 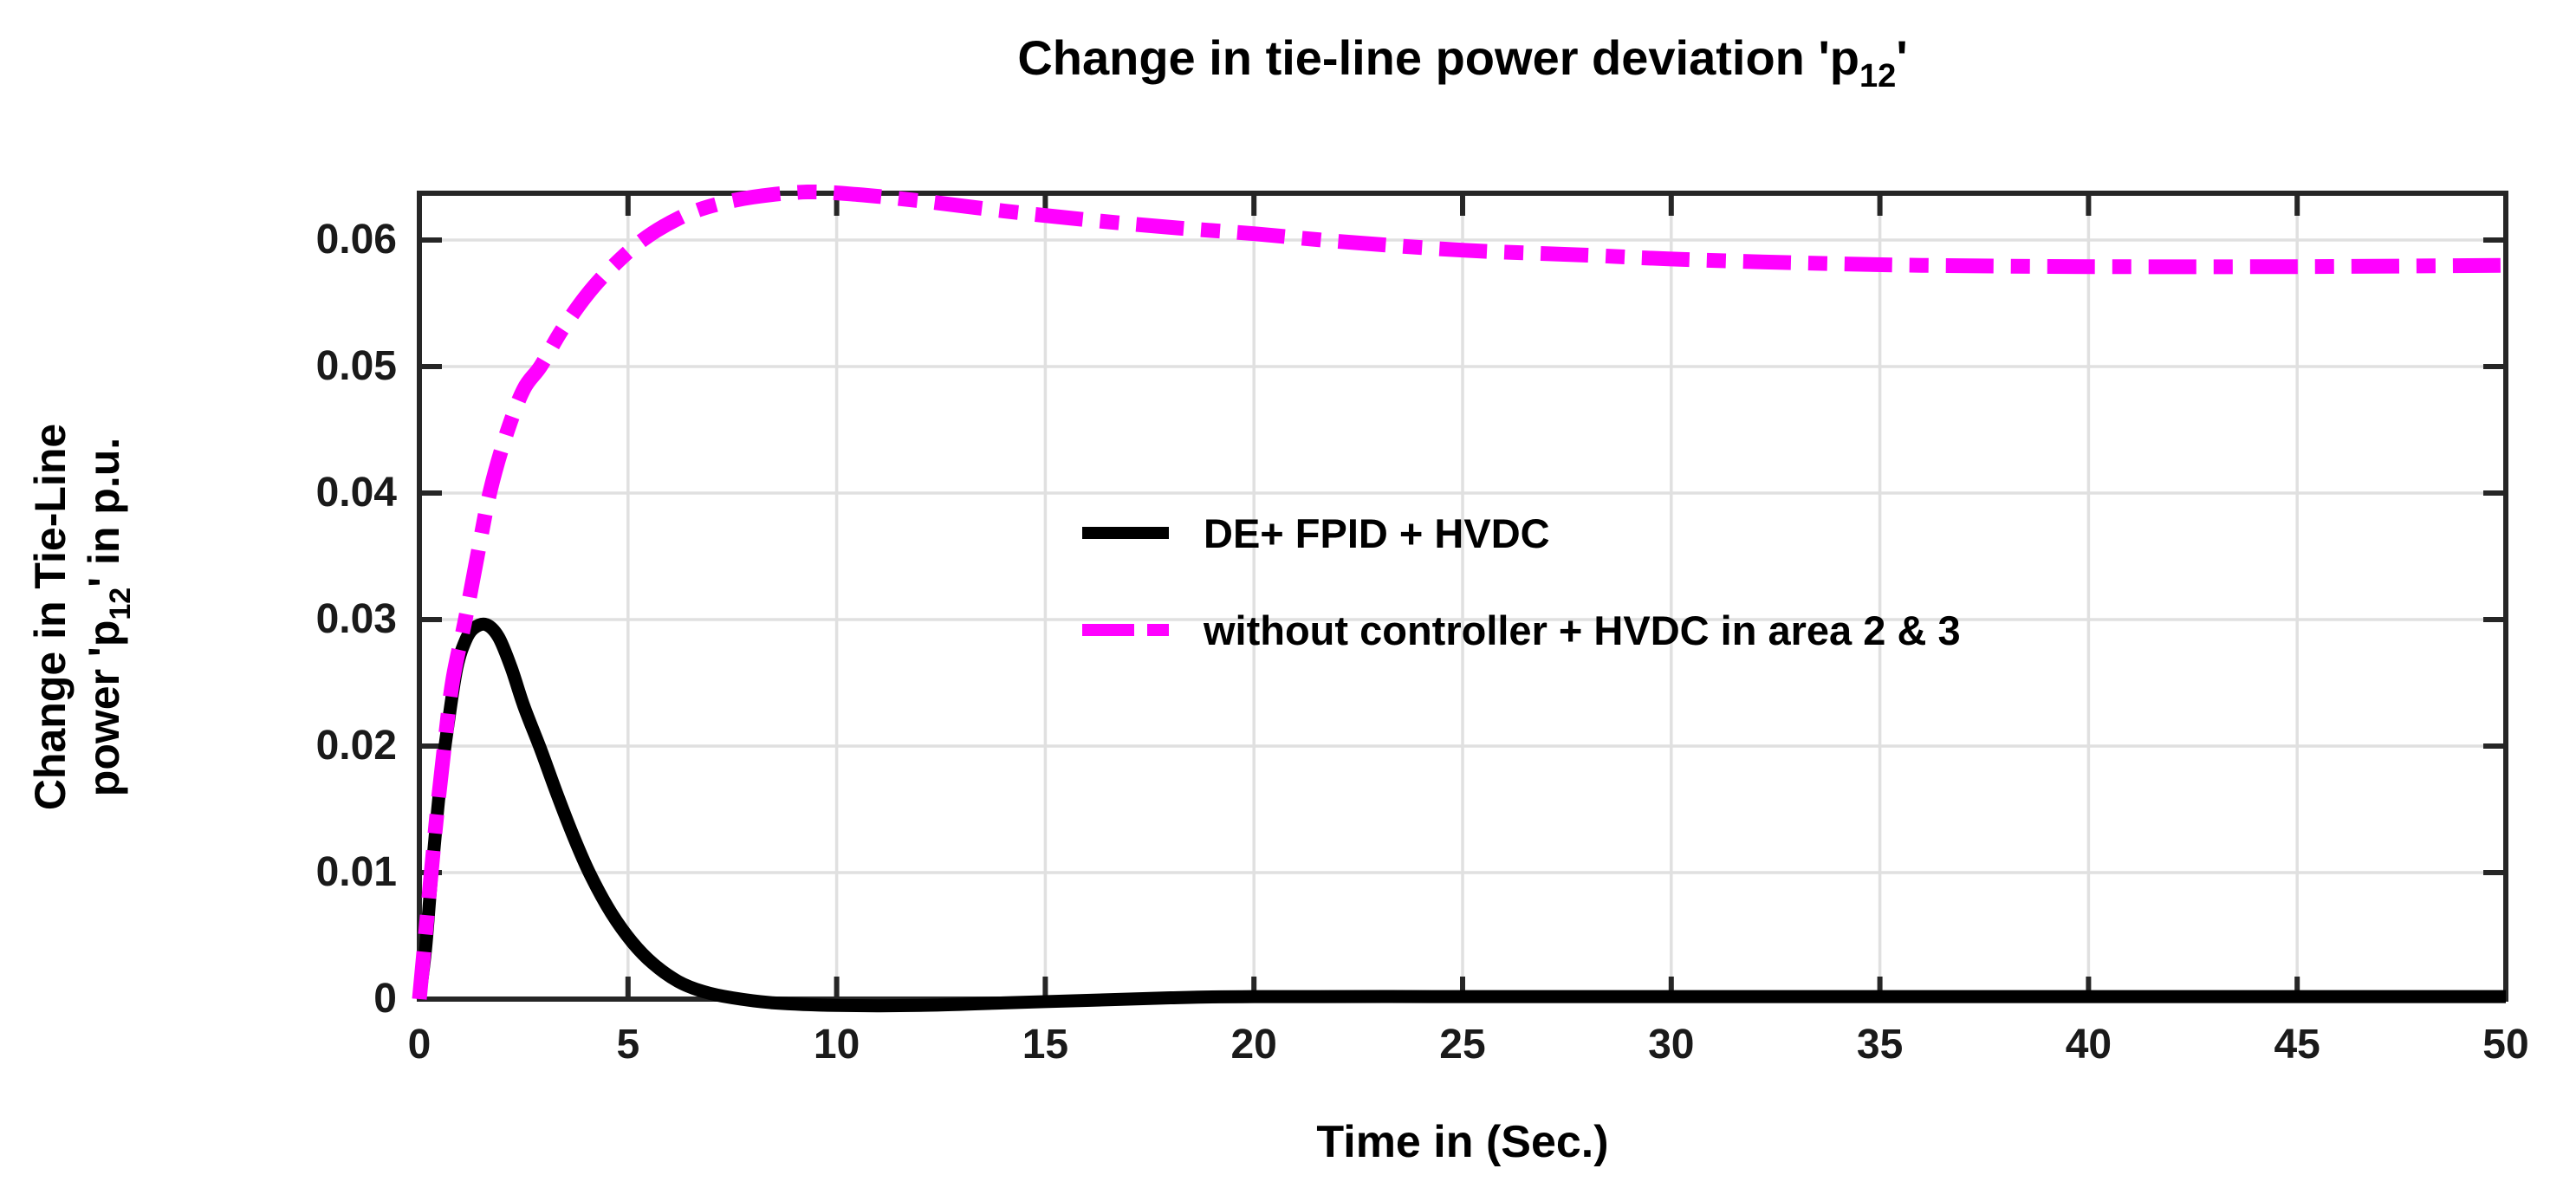 What do you see at coordinates (356, 240) in the screenshot?
I see `y-tick-label: 0.06` at bounding box center [356, 240].